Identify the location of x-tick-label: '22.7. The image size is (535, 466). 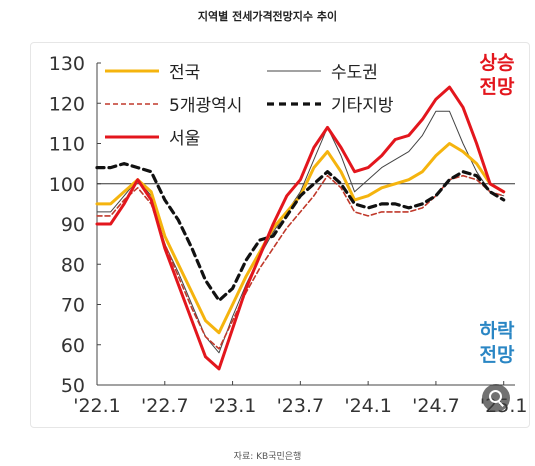
(165, 406).